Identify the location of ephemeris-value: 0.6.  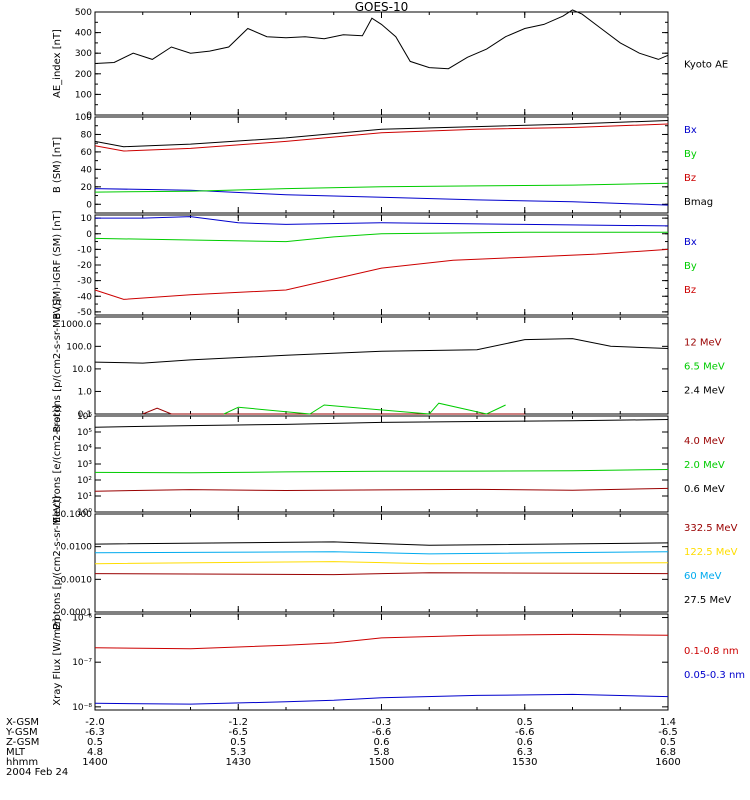
(525, 742).